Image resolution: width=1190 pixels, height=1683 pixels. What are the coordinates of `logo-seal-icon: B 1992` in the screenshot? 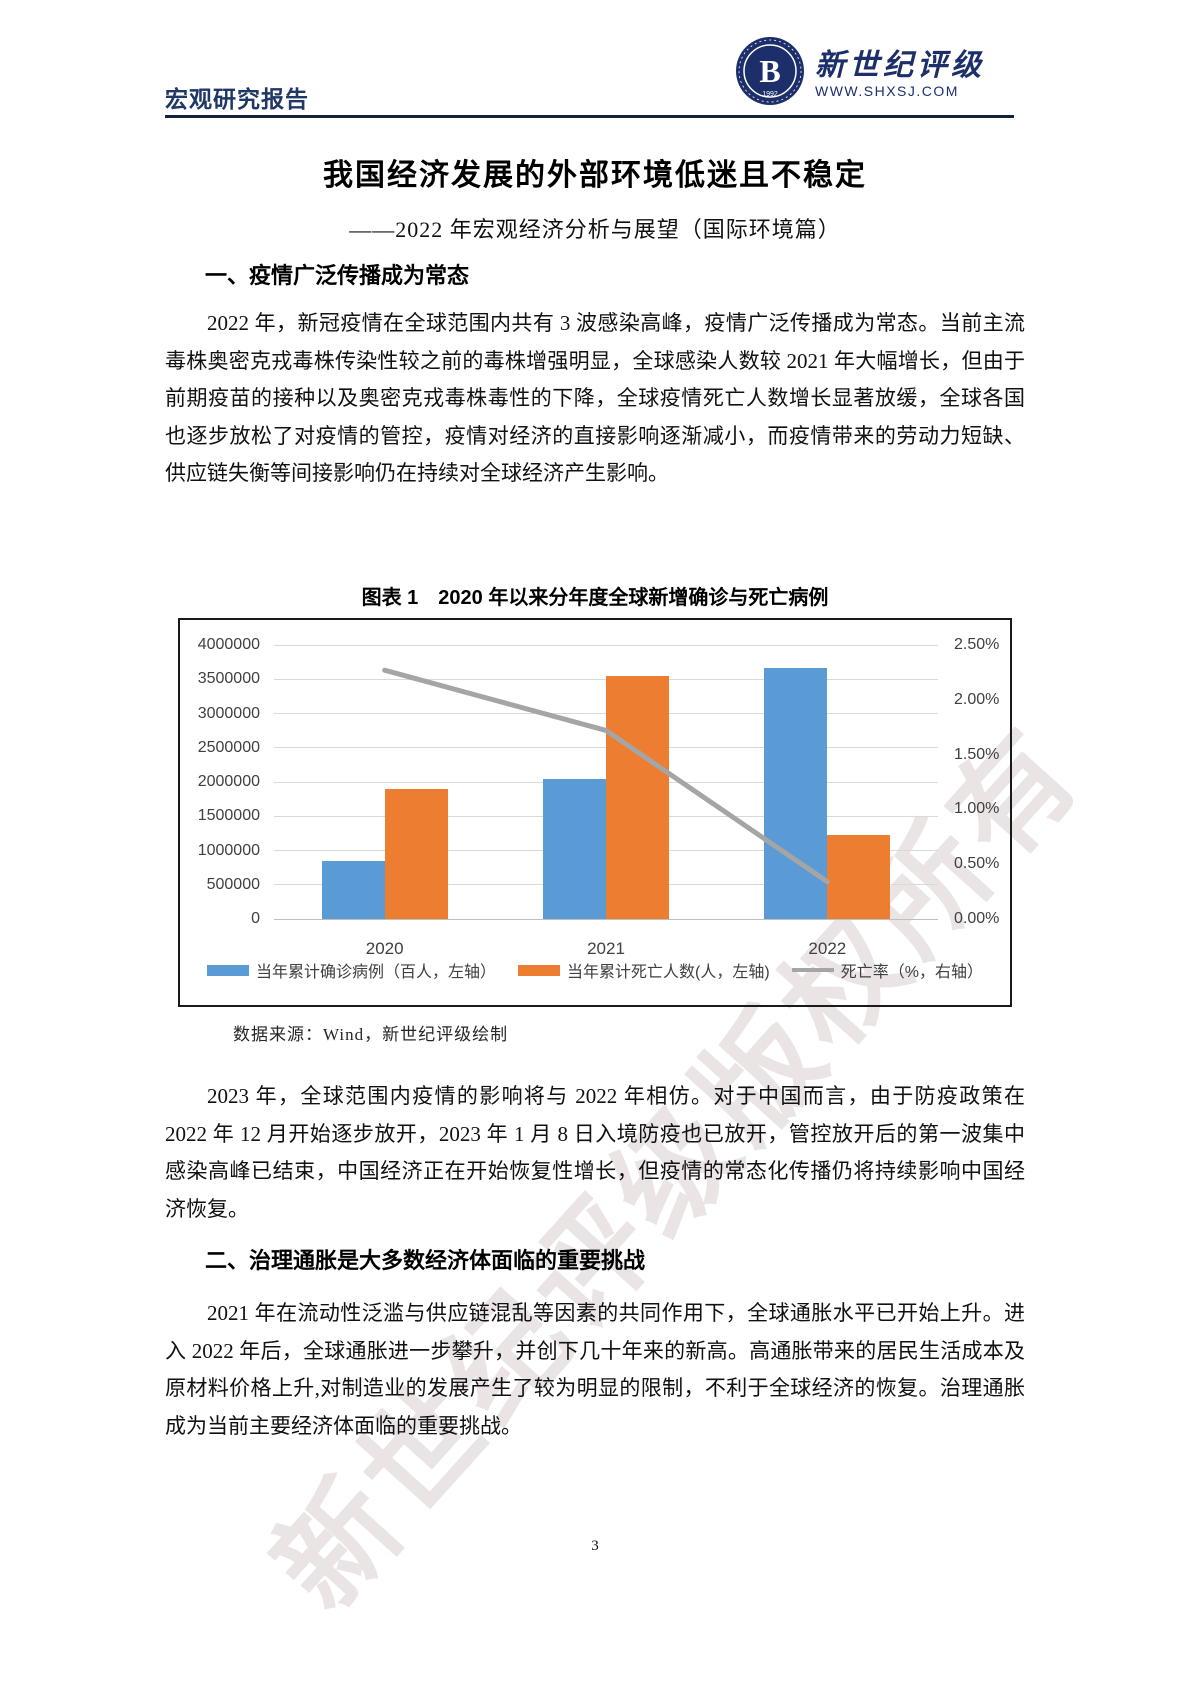 It's located at (770, 73).